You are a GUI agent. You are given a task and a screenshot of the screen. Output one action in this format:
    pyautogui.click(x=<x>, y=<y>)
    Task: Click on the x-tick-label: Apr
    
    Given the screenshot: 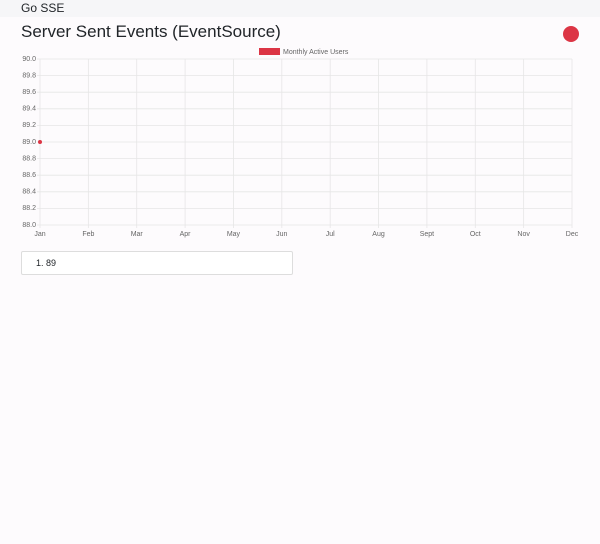 What is the action you would take?
    pyautogui.click(x=186, y=234)
    